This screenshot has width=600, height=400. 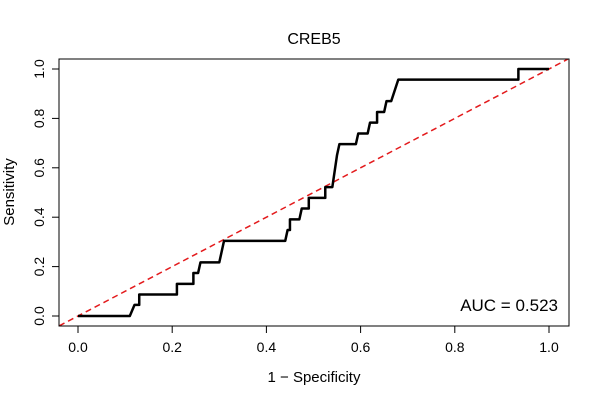 What do you see at coordinates (313, 39) in the screenshot?
I see `chart-title: CREB5` at bounding box center [313, 39].